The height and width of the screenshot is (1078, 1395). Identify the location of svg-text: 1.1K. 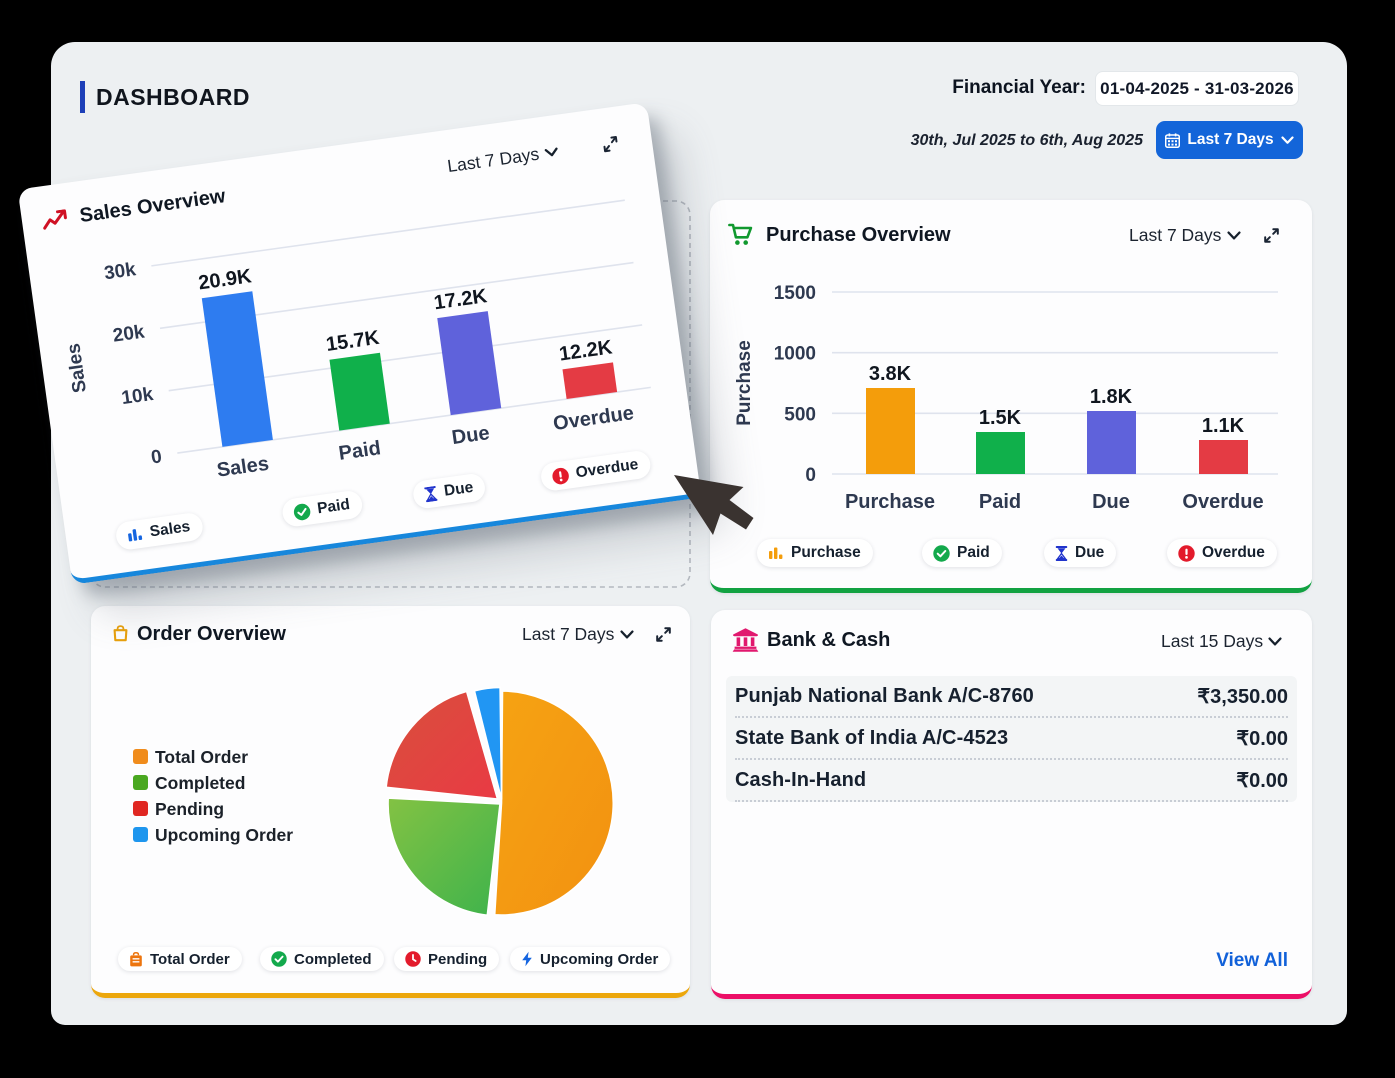
(1223, 426).